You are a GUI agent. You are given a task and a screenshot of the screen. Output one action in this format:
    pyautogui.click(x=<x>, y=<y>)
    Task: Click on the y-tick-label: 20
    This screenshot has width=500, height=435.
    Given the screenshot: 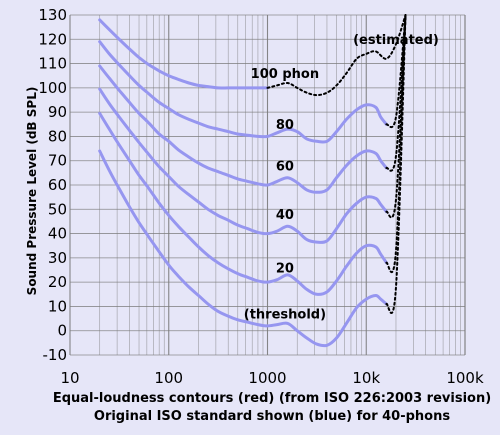 What is the action you would take?
    pyautogui.click(x=57, y=282)
    